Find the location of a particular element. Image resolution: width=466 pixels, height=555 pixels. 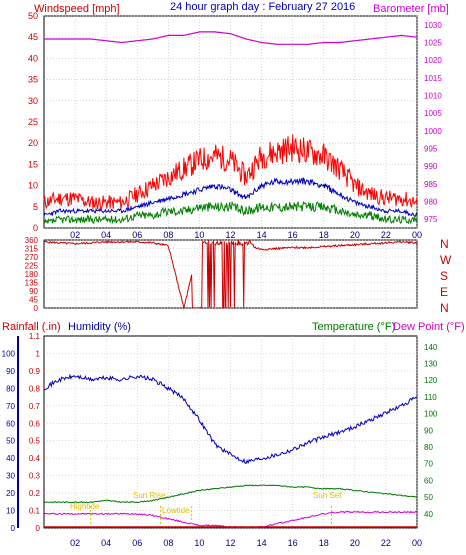

temperature-line is located at coordinates (230, 494).